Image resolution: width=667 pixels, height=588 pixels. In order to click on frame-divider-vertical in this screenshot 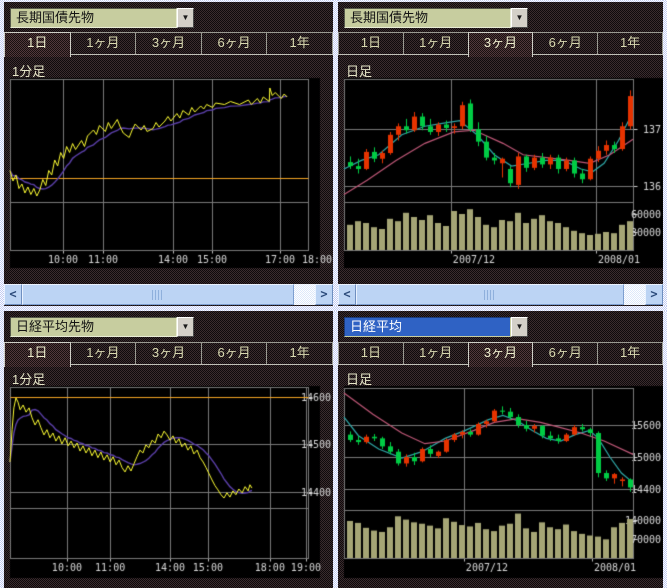, I will do `click(335, 294)`.